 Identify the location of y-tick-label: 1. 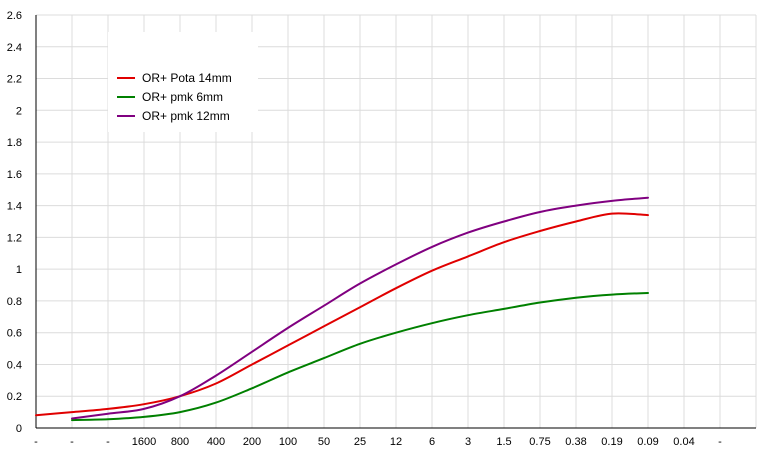
(19, 270).